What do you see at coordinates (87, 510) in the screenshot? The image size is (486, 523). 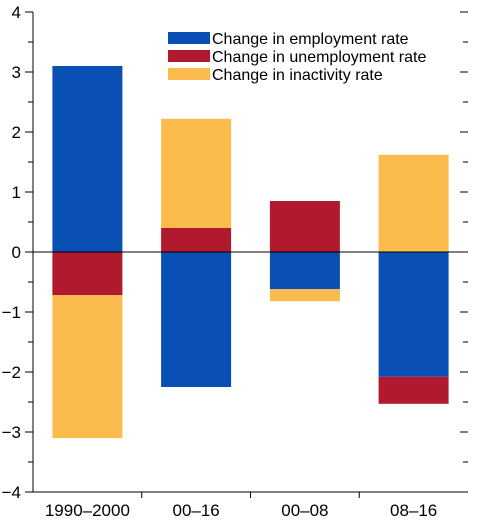 I see `x-tick-label-0: 1990–2000` at bounding box center [87, 510].